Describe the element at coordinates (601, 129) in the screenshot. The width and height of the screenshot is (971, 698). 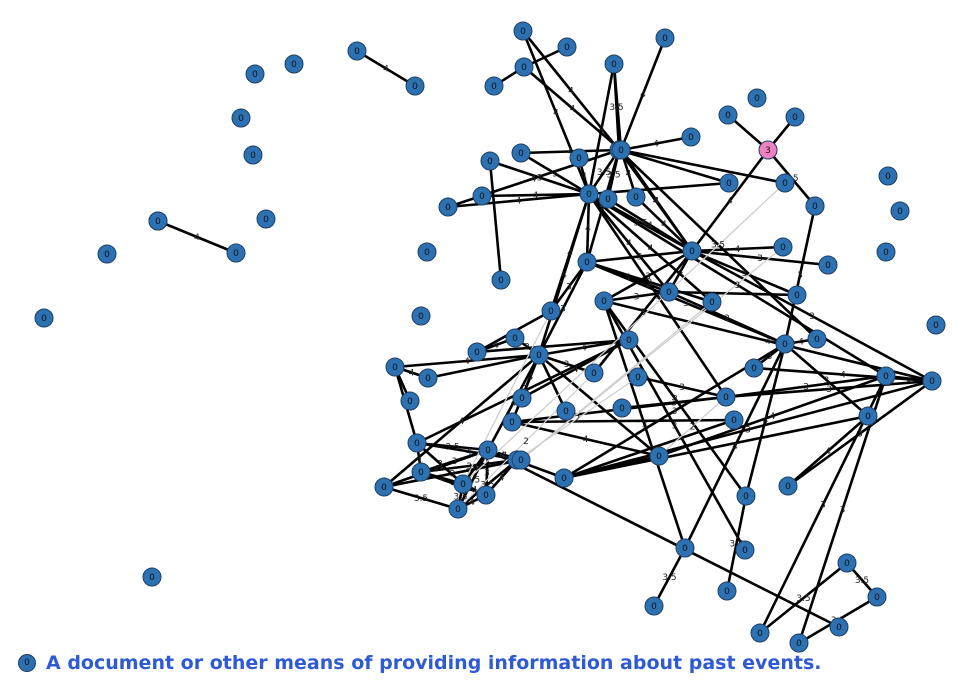
I see `edge-b6-c1` at that location.